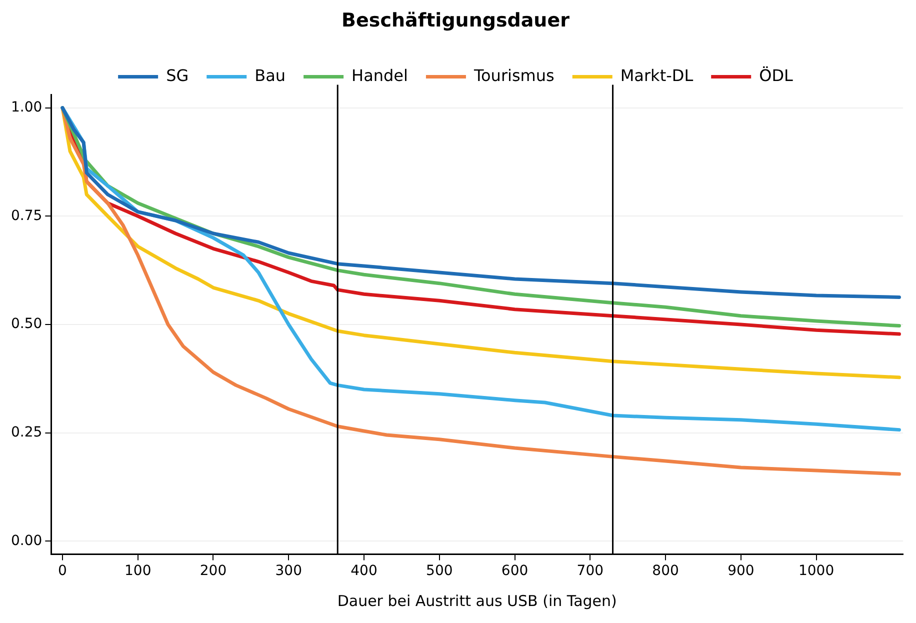 The height and width of the screenshot is (623, 916). Describe the element at coordinates (213, 571) in the screenshot. I see `x-tick-label: 200` at that location.